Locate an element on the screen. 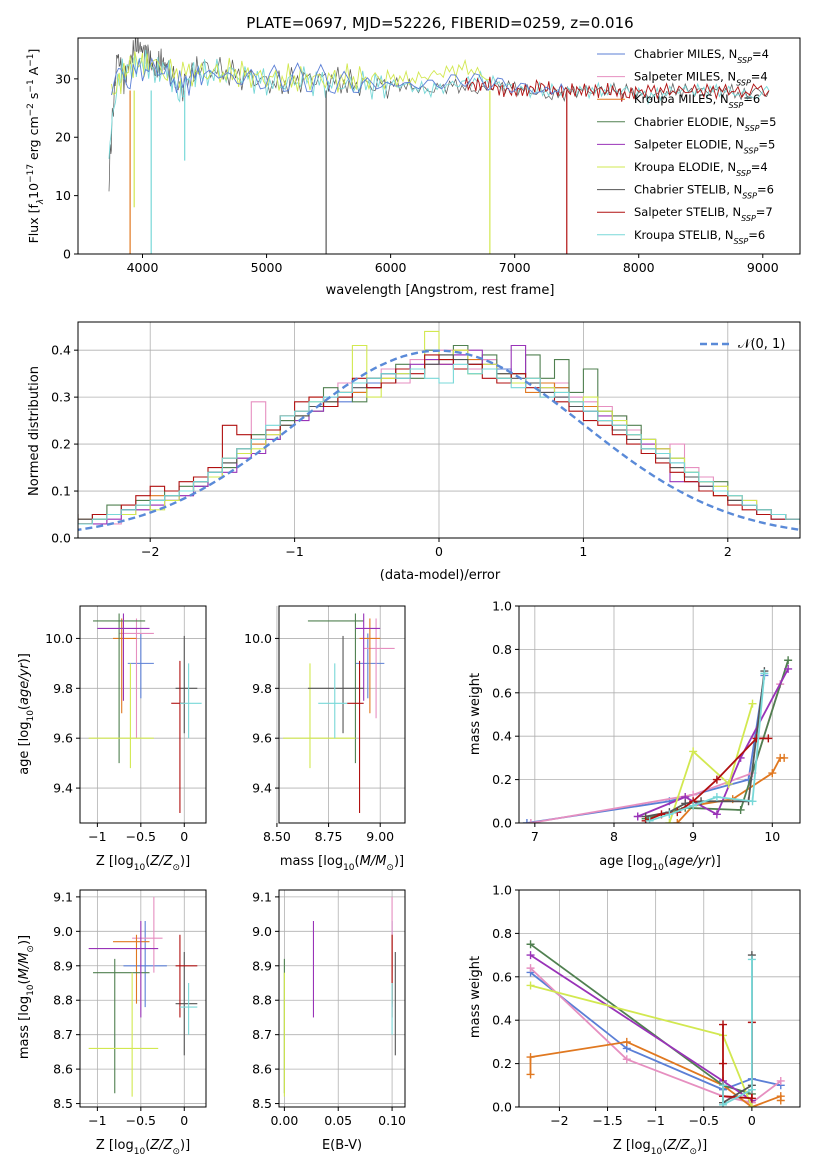  x-tick-label: 4000 is located at coordinates (143, 267).